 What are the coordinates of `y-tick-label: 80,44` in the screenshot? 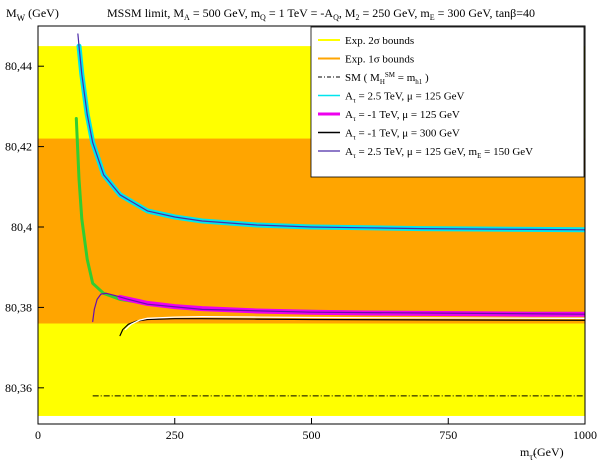 It's located at (18, 66).